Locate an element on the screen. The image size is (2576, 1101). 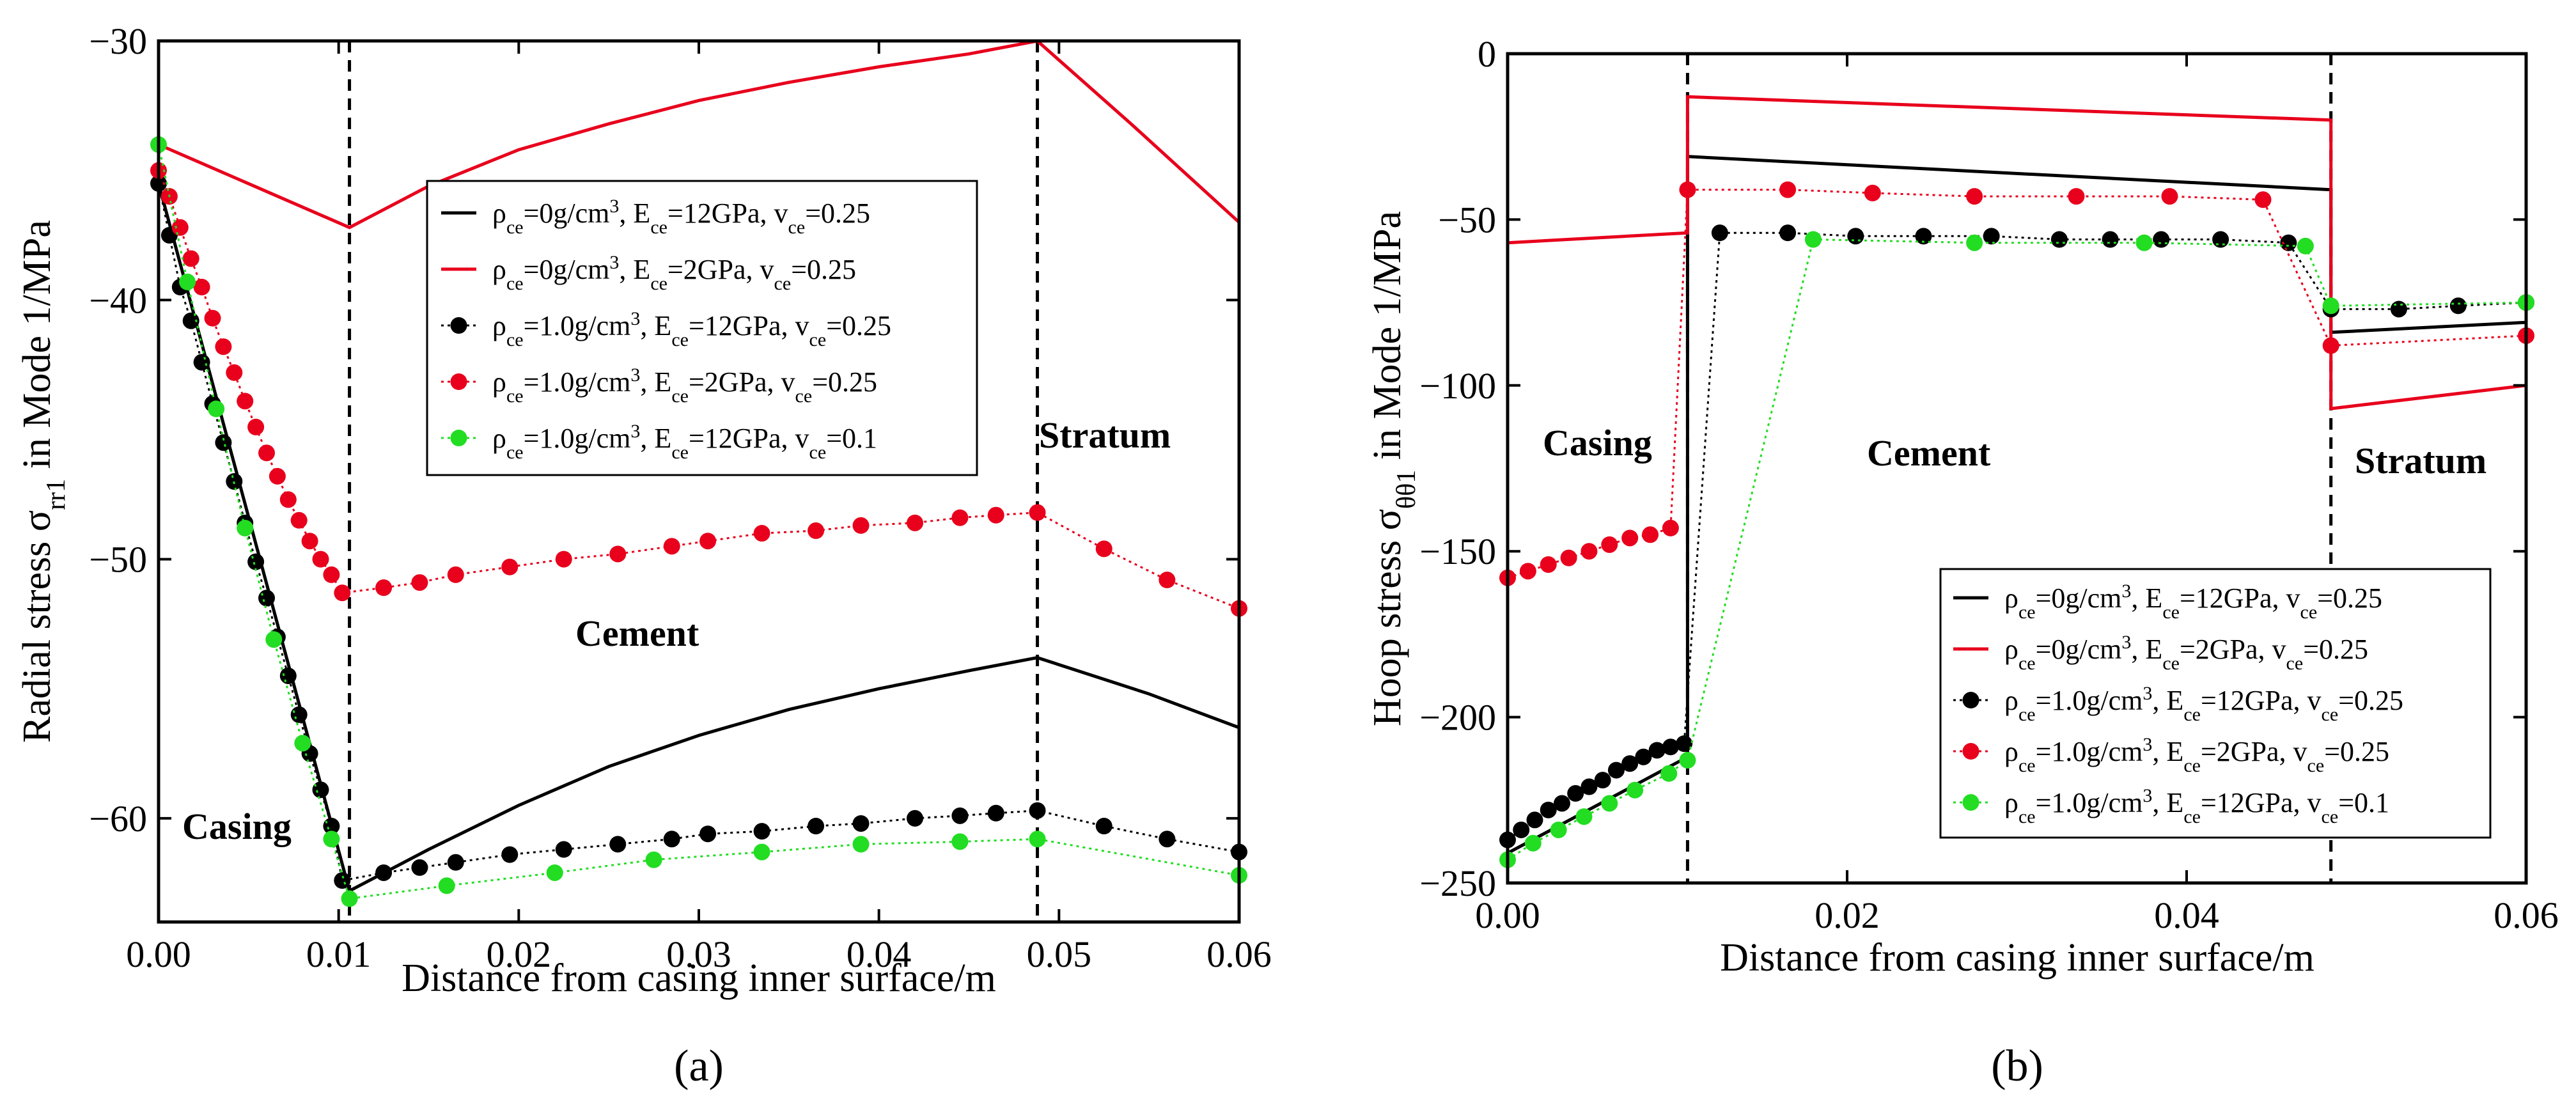
x-tick-label: 0.00 is located at coordinates (158, 954).